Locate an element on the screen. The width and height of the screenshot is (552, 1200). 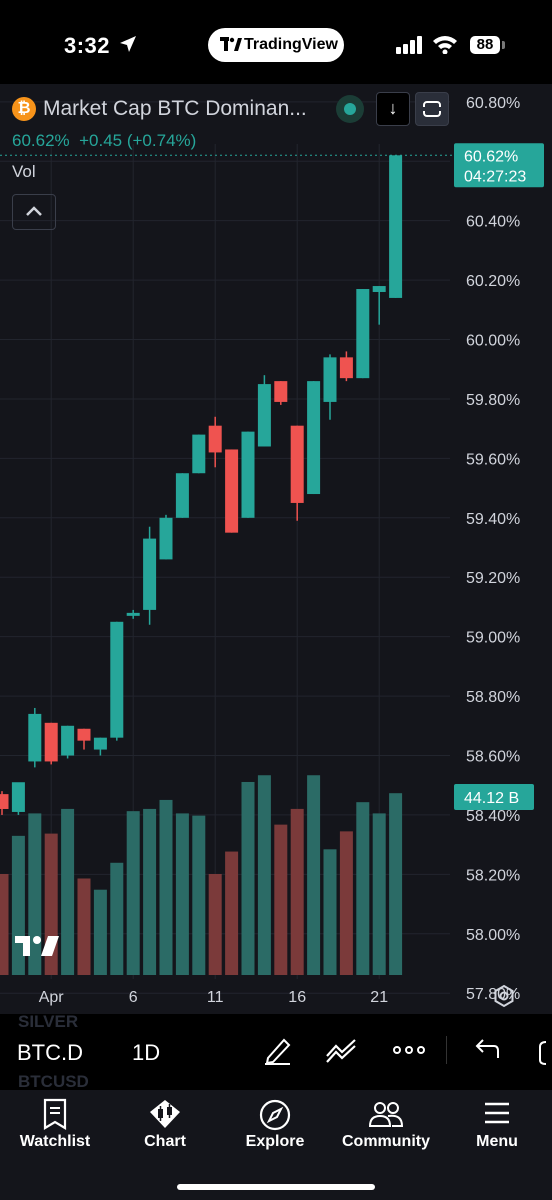
app-pill-label: TradingView is located at coordinates (291, 44).